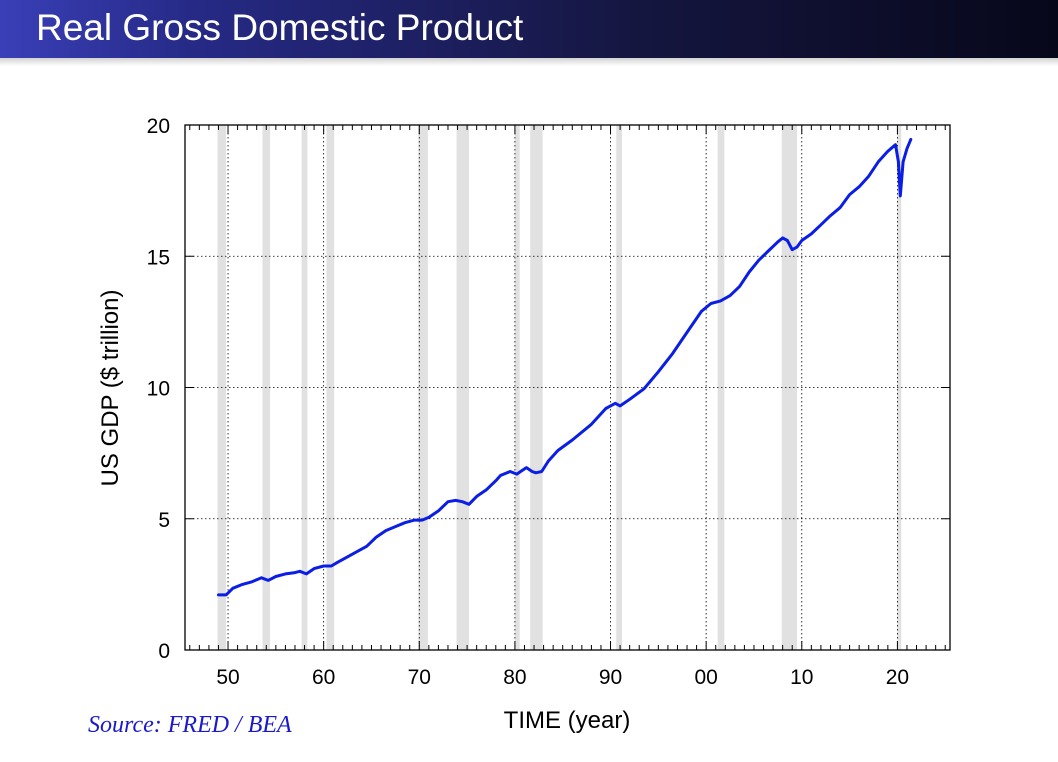 The image size is (1058, 762). What do you see at coordinates (897, 677) in the screenshot?
I see `x-tick-label: 20` at bounding box center [897, 677].